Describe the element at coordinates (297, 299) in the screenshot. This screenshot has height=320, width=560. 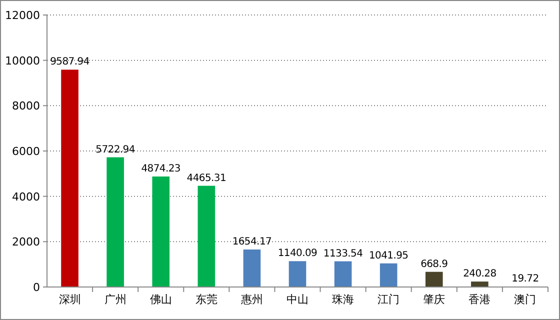
I see `x-tick-label: 中山` at that location.